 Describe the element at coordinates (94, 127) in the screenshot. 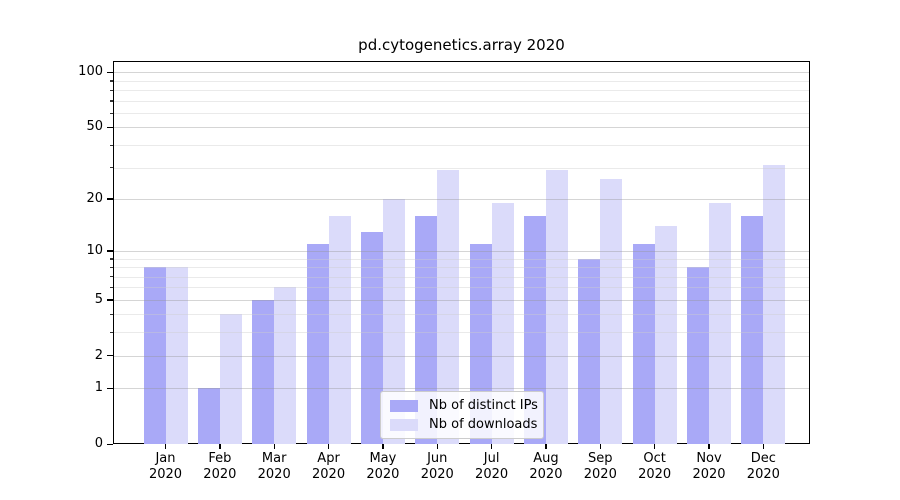

I see `y-tick-label: 50` at that location.